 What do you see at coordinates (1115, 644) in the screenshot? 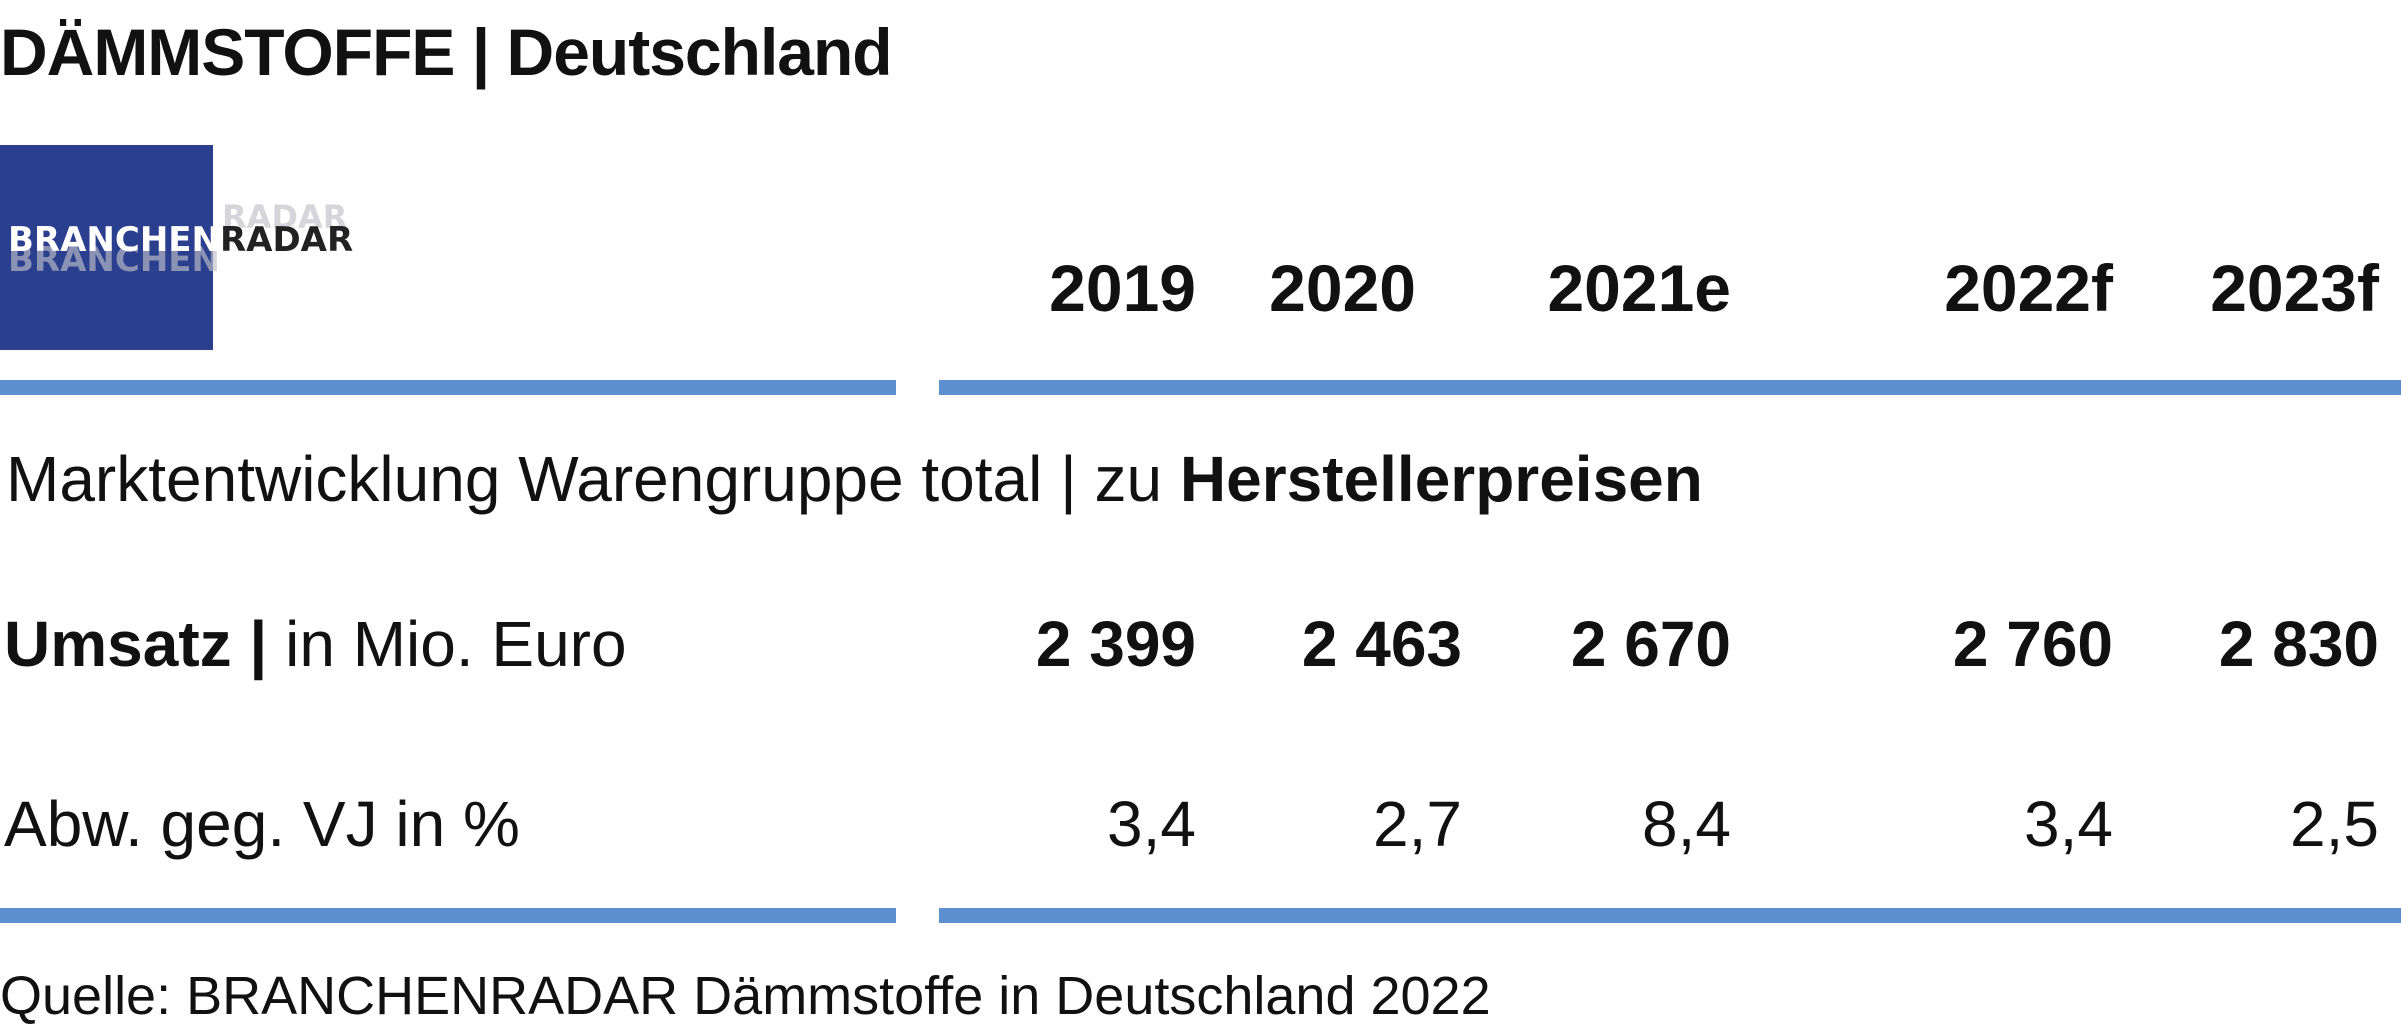
I see `table-cell: 2 399` at bounding box center [1115, 644].